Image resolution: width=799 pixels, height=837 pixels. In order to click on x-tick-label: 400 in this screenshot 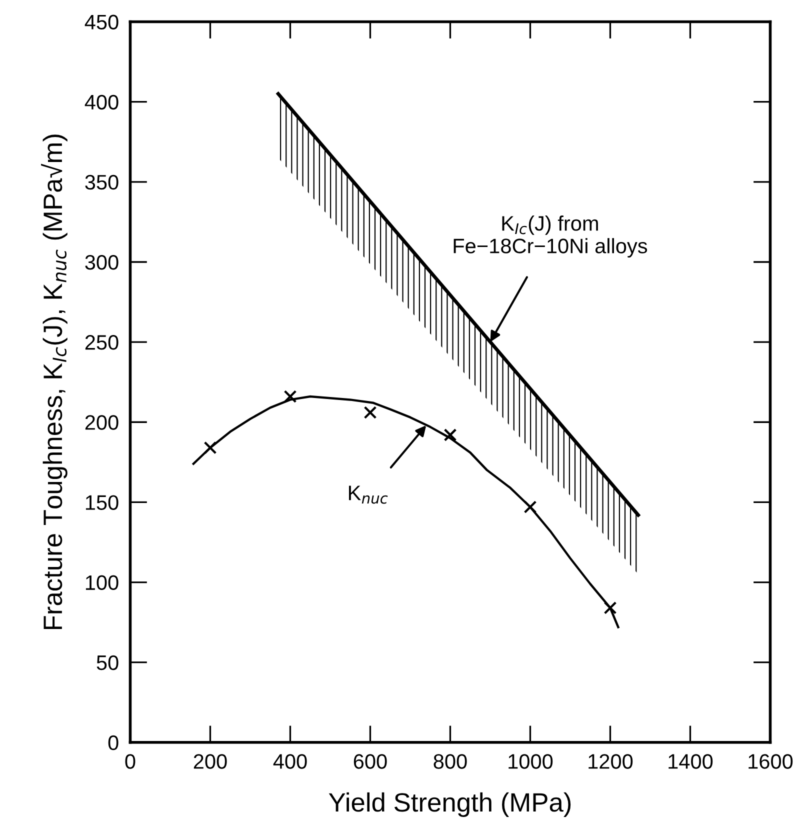, I will do `click(290, 761)`.